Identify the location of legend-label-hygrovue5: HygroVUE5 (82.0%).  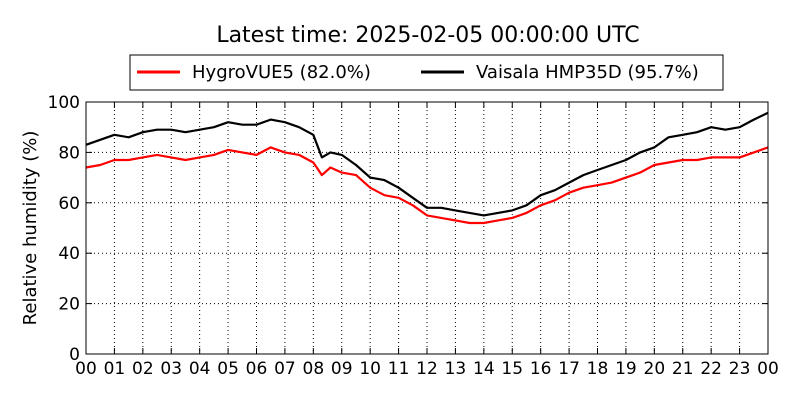
(281, 72).